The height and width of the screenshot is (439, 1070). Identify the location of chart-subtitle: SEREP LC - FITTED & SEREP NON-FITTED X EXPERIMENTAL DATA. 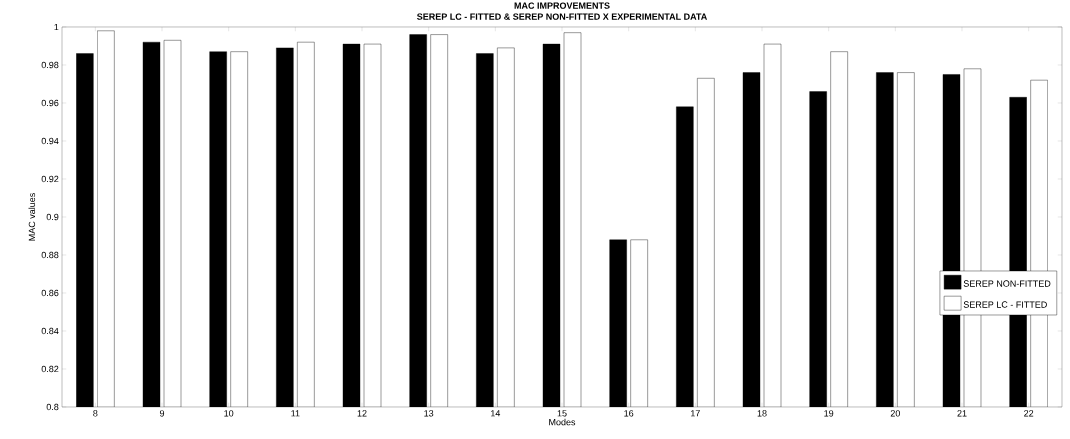
(562, 16).